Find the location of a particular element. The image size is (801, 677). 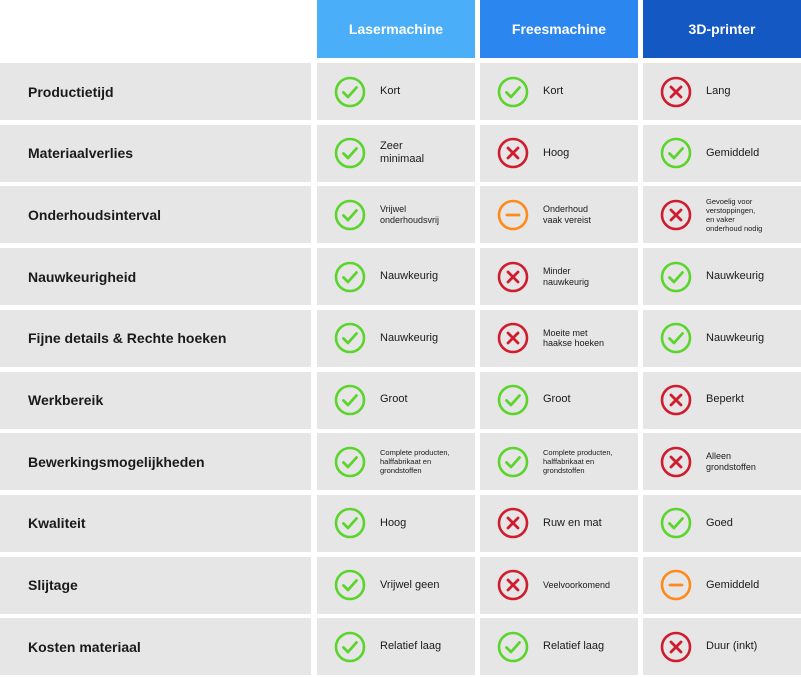

header-3d-printer: 3D-printer is located at coordinates (722, 29).